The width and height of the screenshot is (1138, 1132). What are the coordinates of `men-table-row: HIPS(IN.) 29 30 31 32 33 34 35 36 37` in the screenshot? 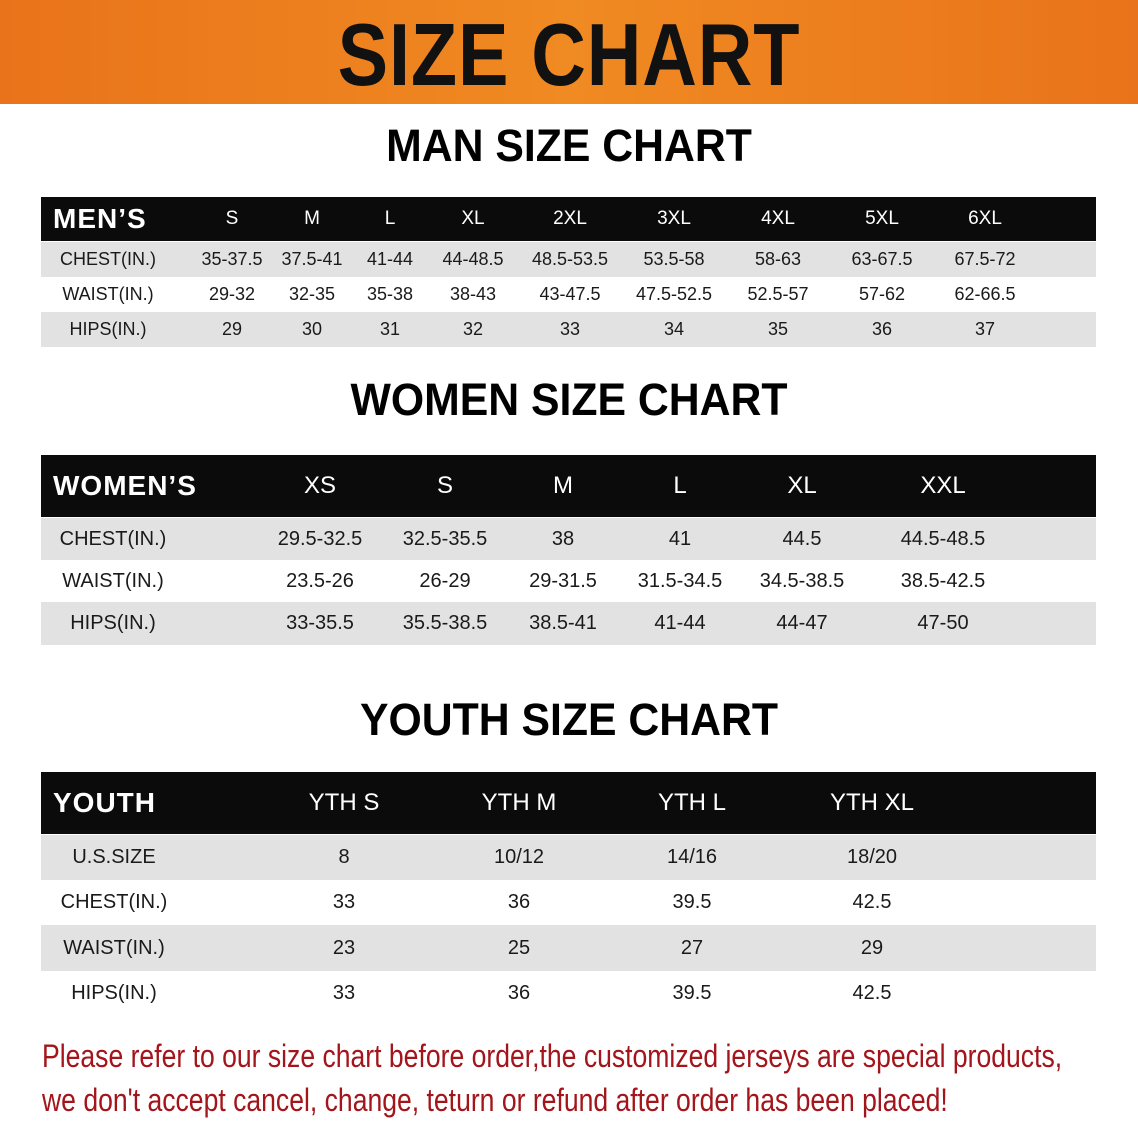 It's located at (568, 329).